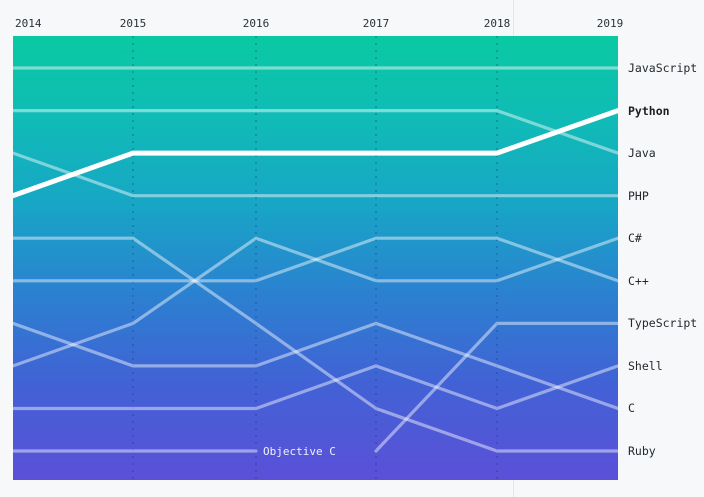 Image resolution: width=704 pixels, height=497 pixels. What do you see at coordinates (28, 23) in the screenshot?
I see `year-label-2014: 2014` at bounding box center [28, 23].